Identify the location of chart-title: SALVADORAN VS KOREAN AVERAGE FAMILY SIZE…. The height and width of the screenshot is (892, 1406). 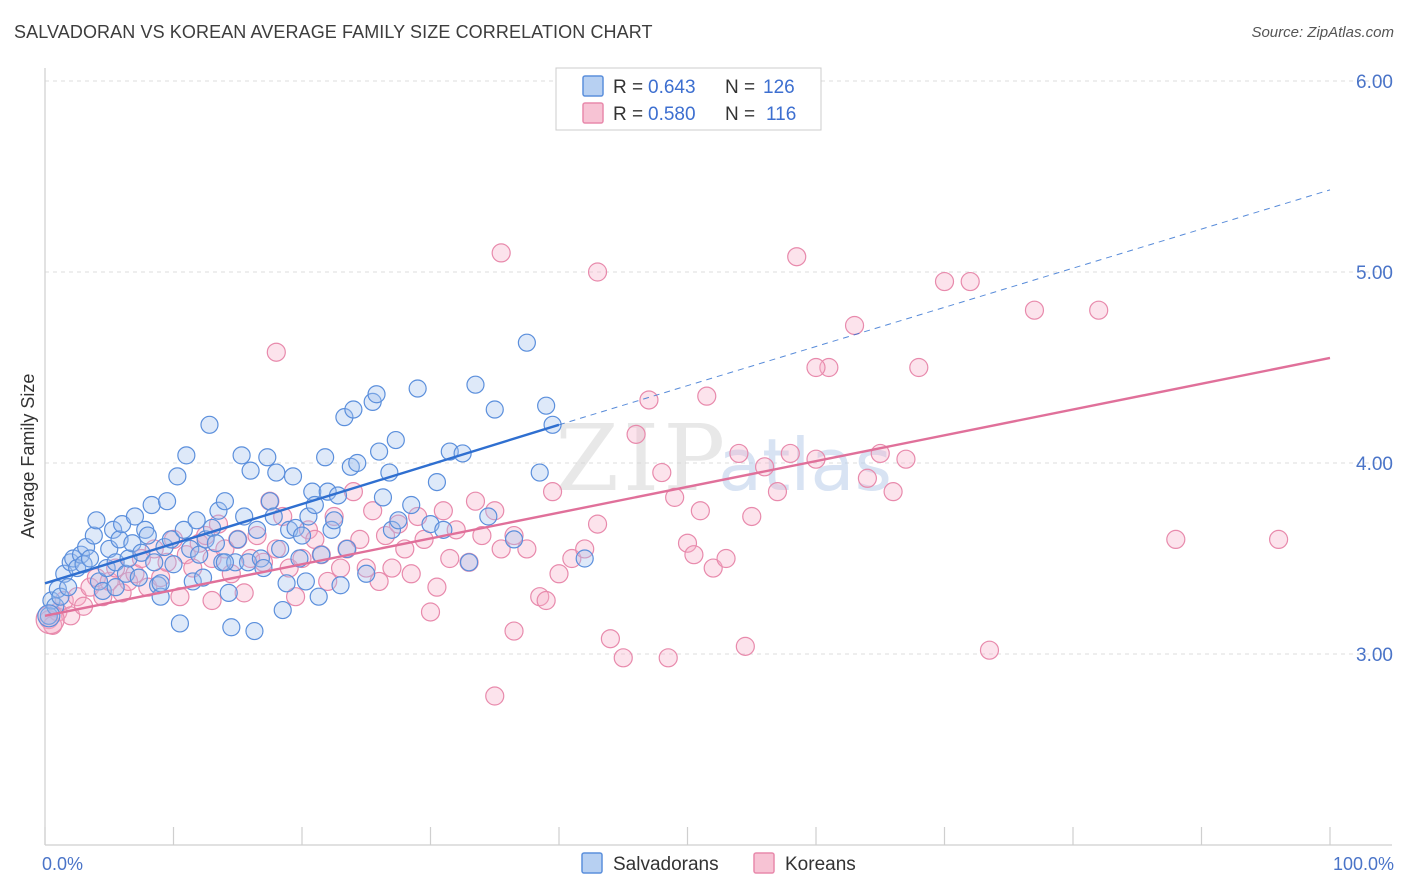
(333, 32).